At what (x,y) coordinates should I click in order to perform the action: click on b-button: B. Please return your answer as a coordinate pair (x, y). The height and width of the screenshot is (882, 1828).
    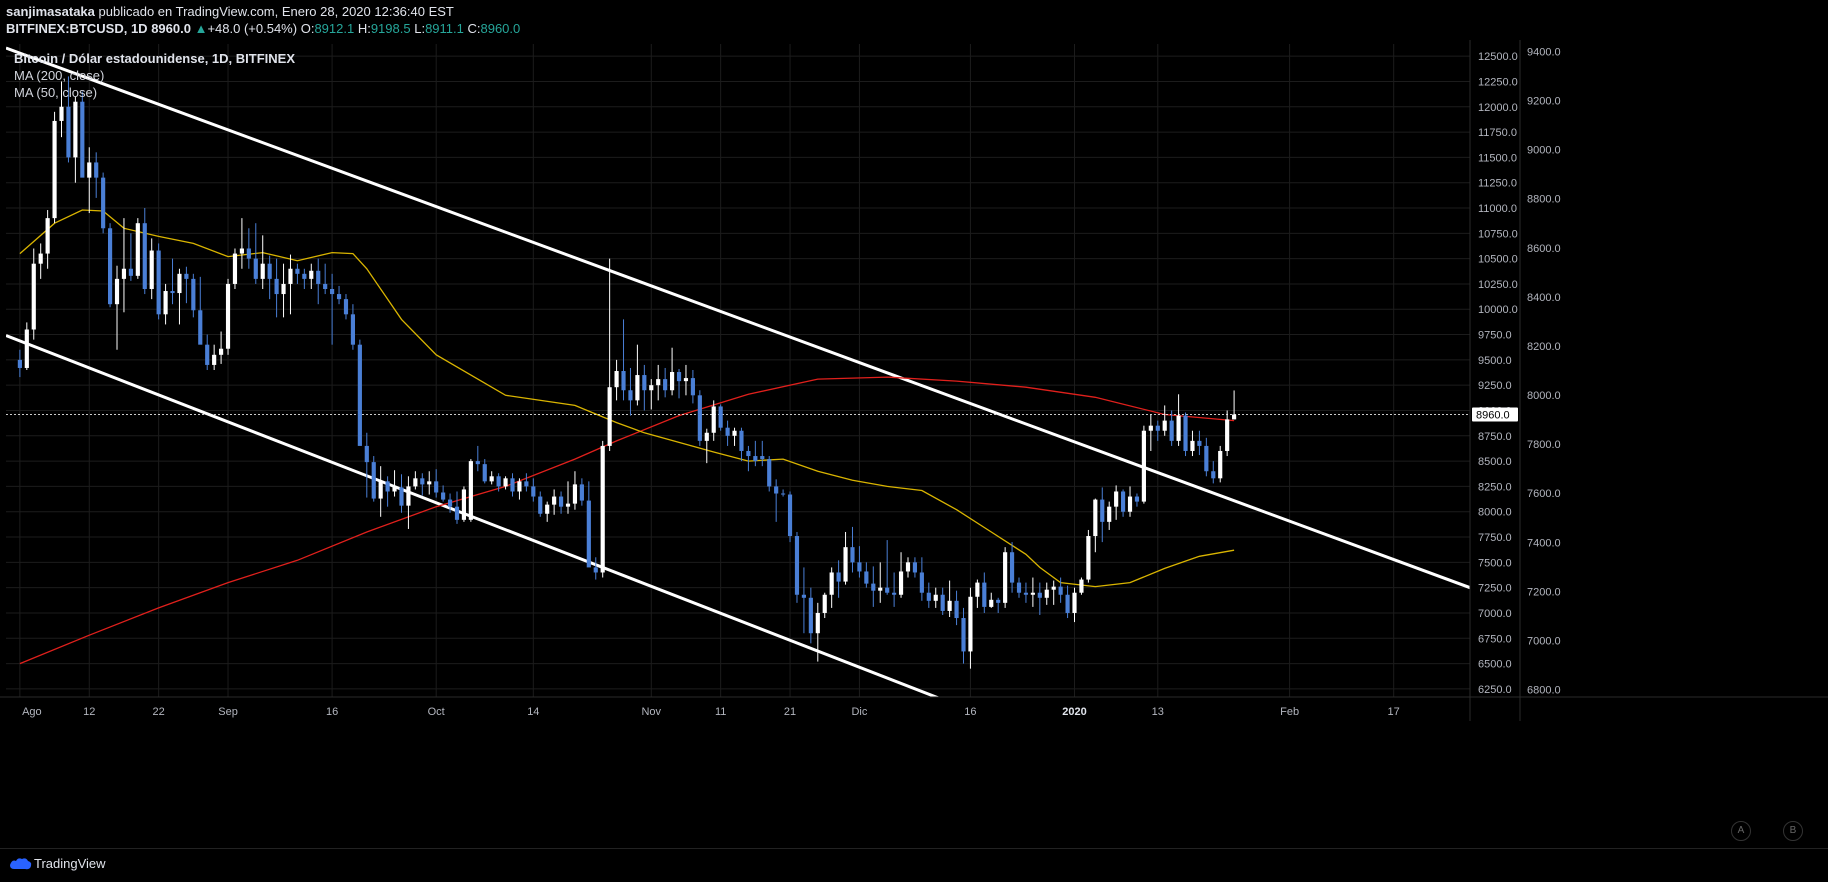
    Looking at the image, I should click on (1793, 831).